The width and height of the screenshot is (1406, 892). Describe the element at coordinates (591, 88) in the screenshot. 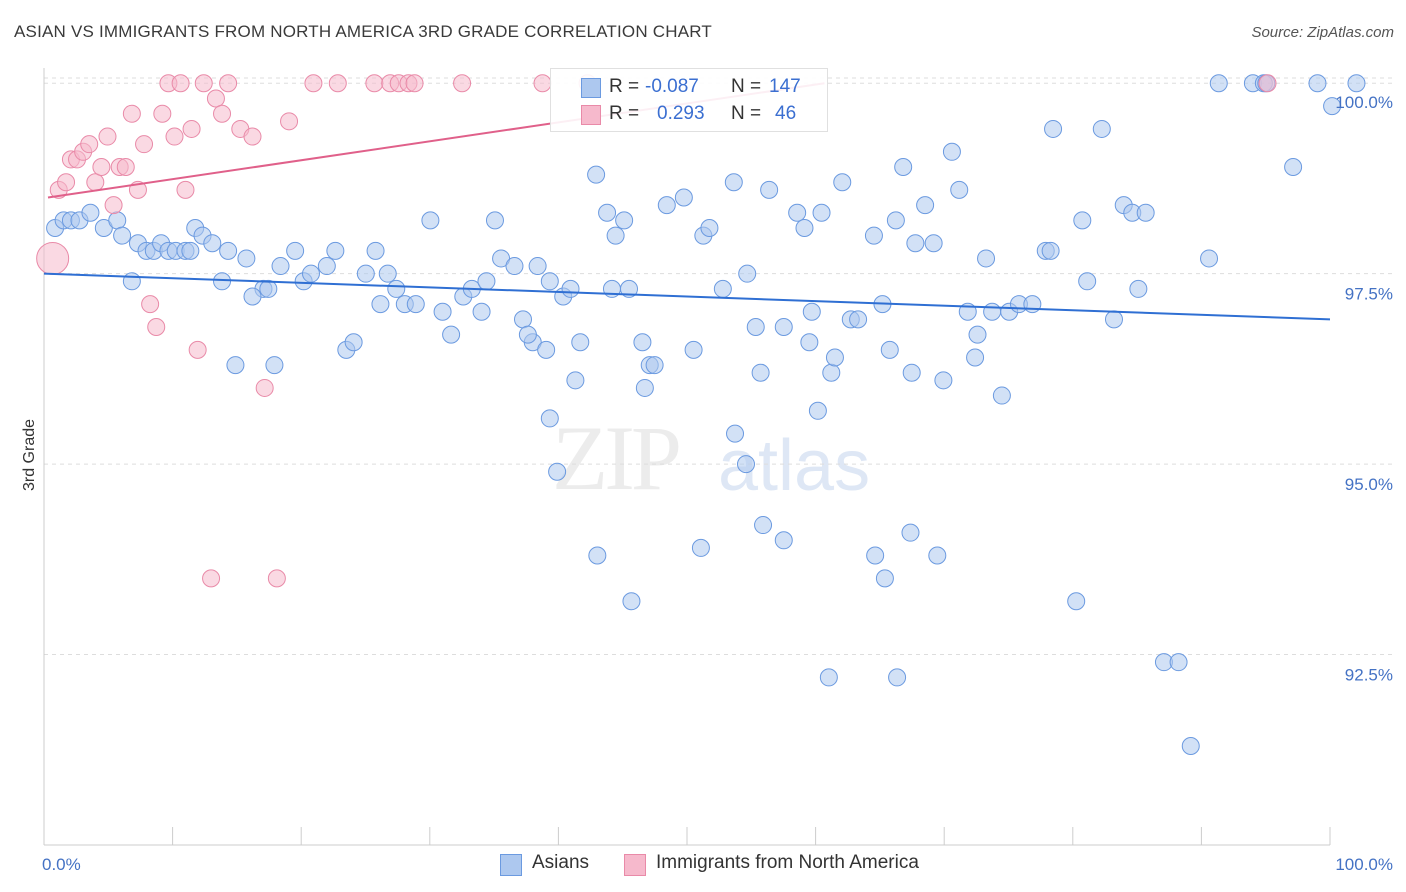

I see `legend-swatch-asians` at that location.